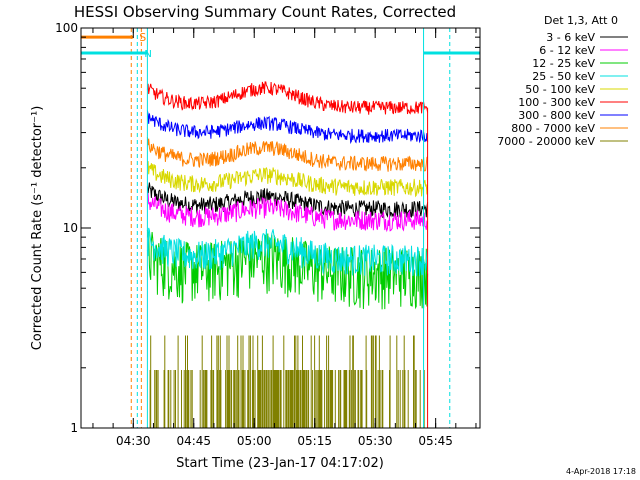 This screenshot has height=480, width=640. I want to click on legend-title: Det 1,3, Att 0, so click(581, 20).